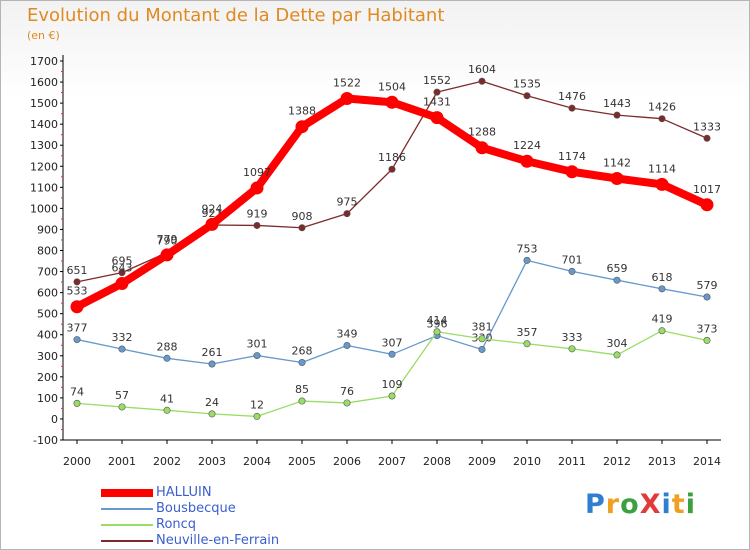 This screenshot has width=750, height=550. I want to click on x-tick-label: 2007, so click(392, 461).